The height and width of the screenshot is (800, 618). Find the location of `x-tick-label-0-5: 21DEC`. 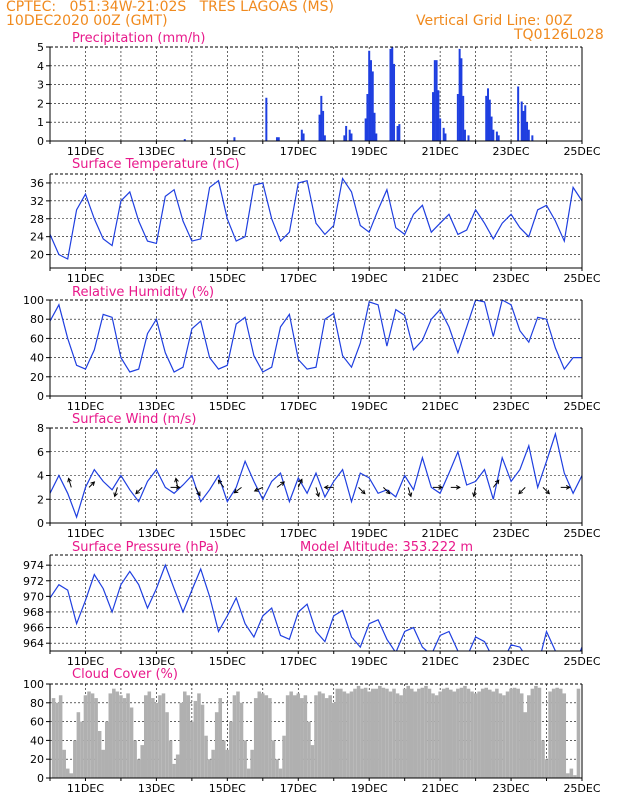

x-tick-label-0-5: 21DEC is located at coordinates (440, 151).